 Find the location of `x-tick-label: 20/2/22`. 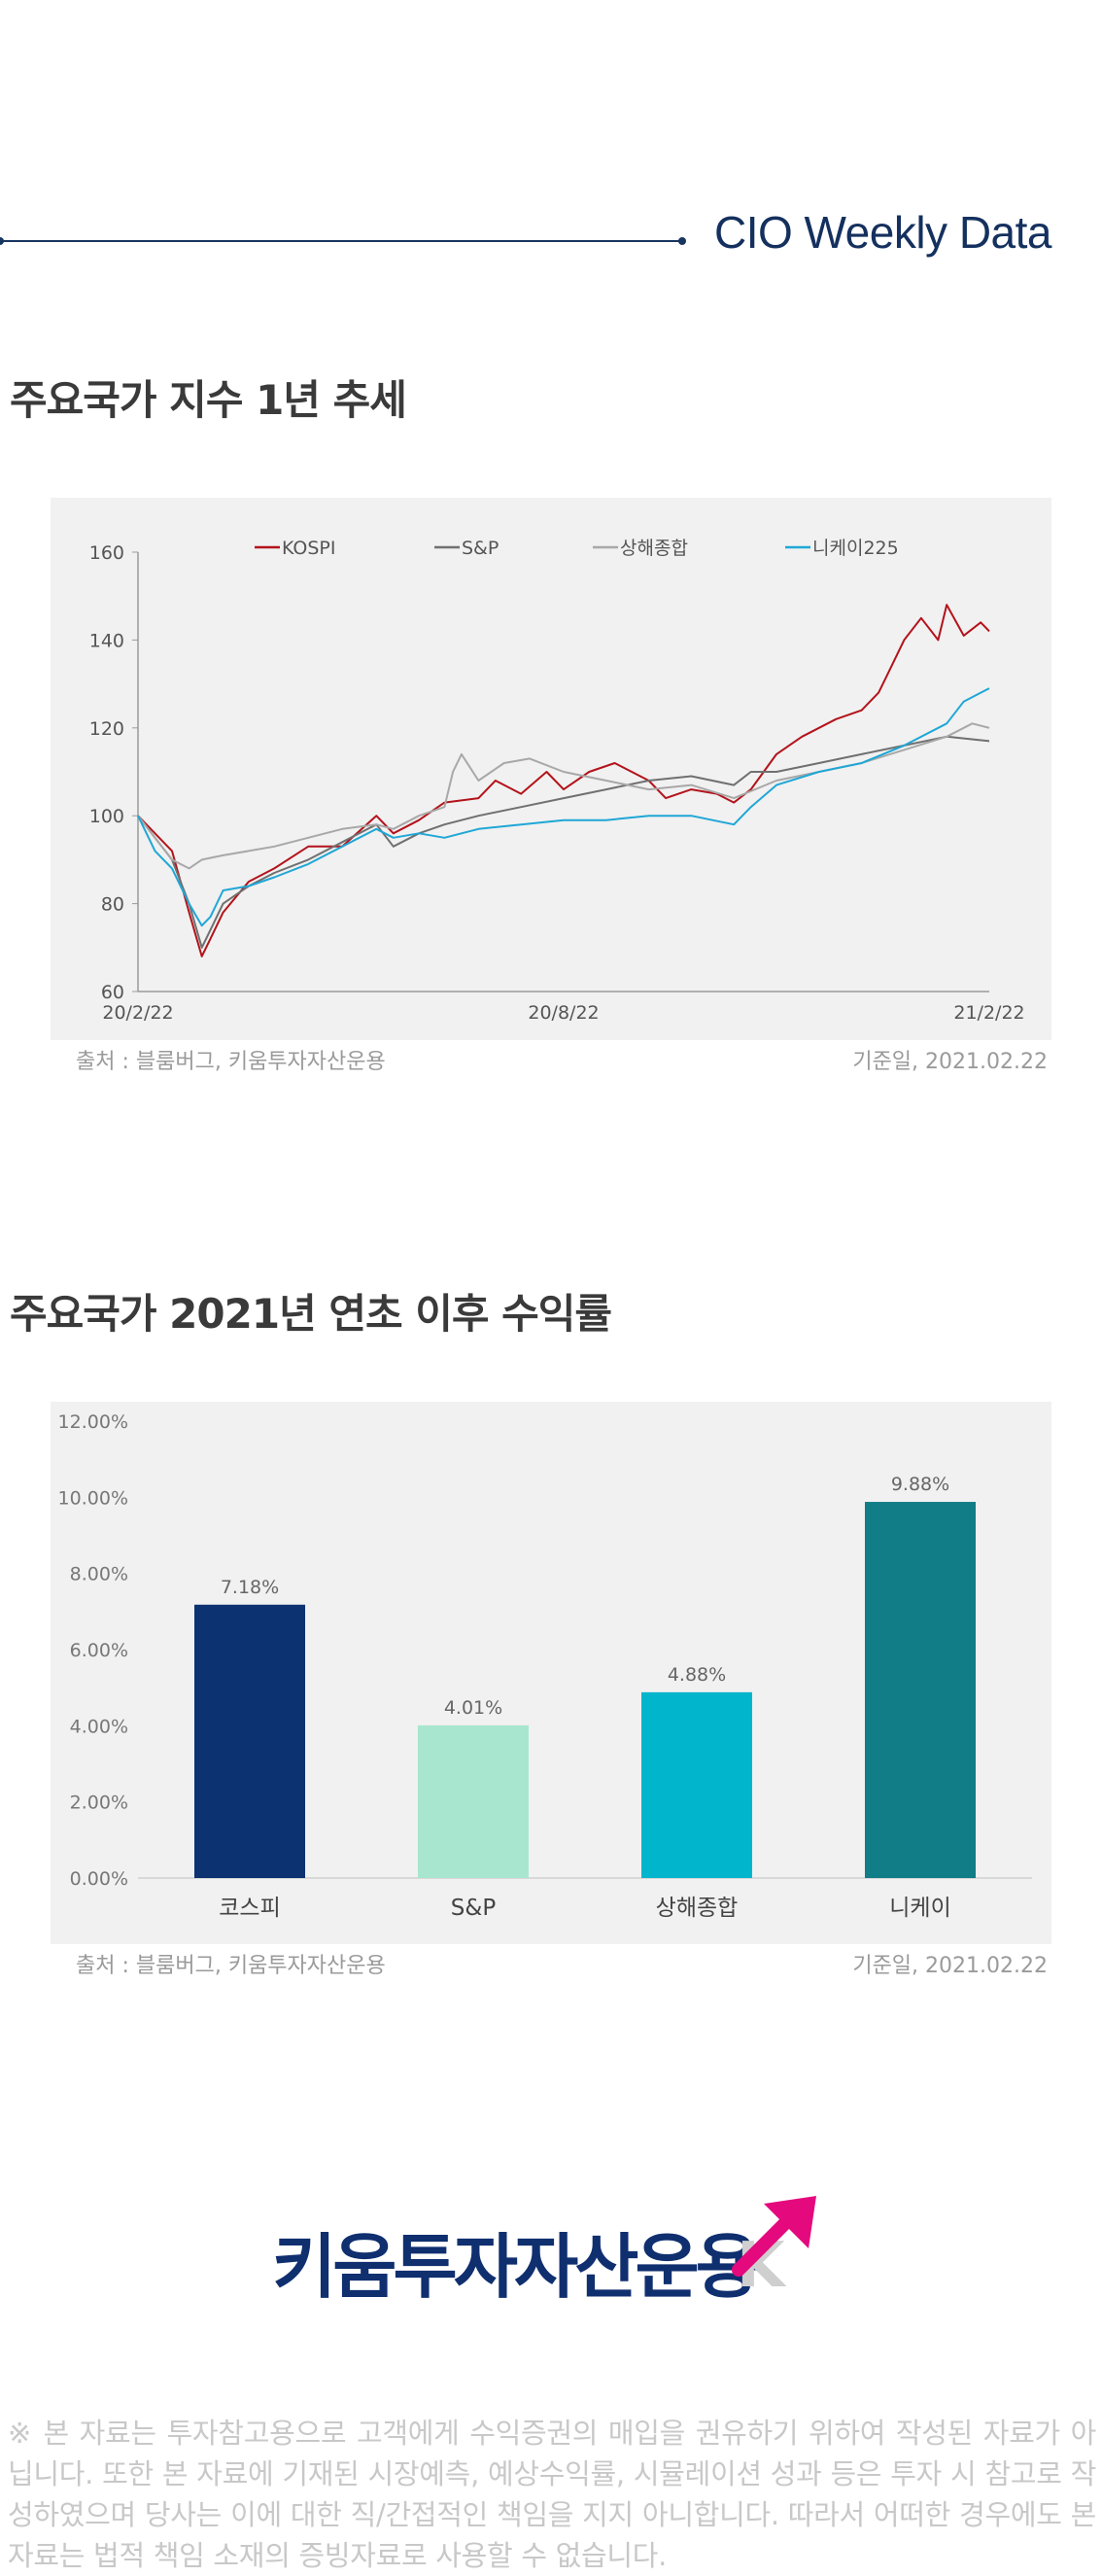

x-tick-label: 20/2/22 is located at coordinates (137, 1013).